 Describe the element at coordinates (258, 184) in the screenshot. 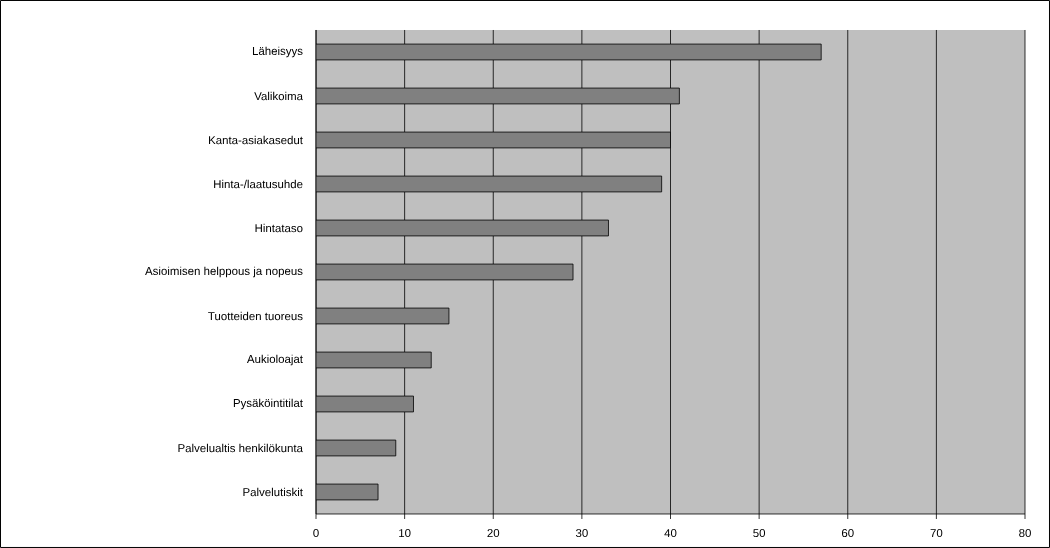

I see `y-tick-label: Hinta-/laatusuhde` at that location.